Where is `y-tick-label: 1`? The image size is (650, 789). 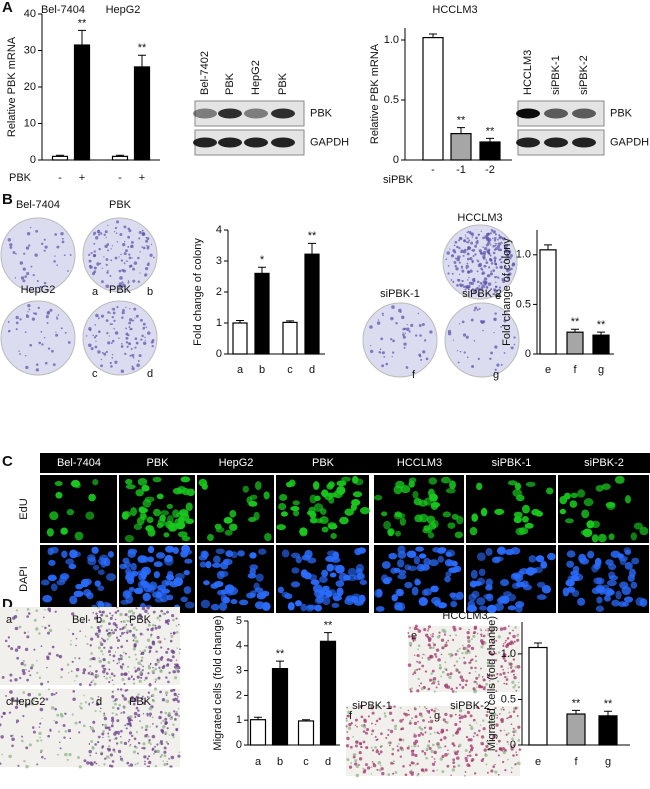
y-tick-label: 1 is located at coordinates (219, 323).